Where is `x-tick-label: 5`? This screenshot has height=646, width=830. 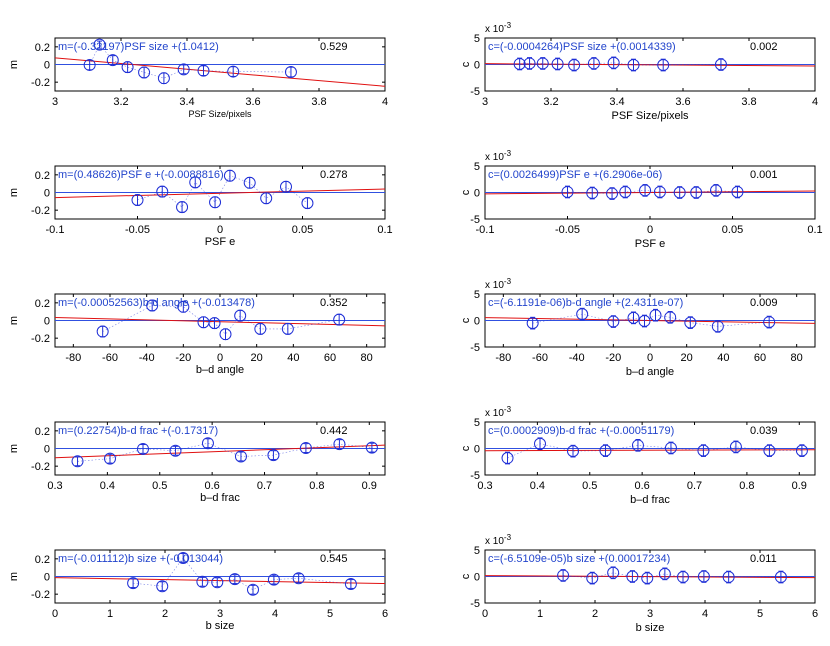
x-tick-label: 5 is located at coordinates (330, 614).